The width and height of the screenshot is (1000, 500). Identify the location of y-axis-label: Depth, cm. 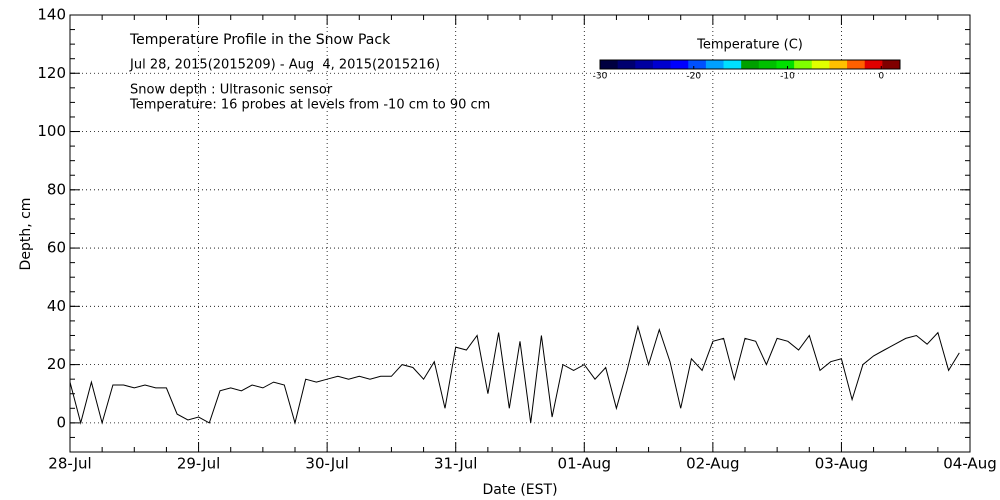
(26, 234).